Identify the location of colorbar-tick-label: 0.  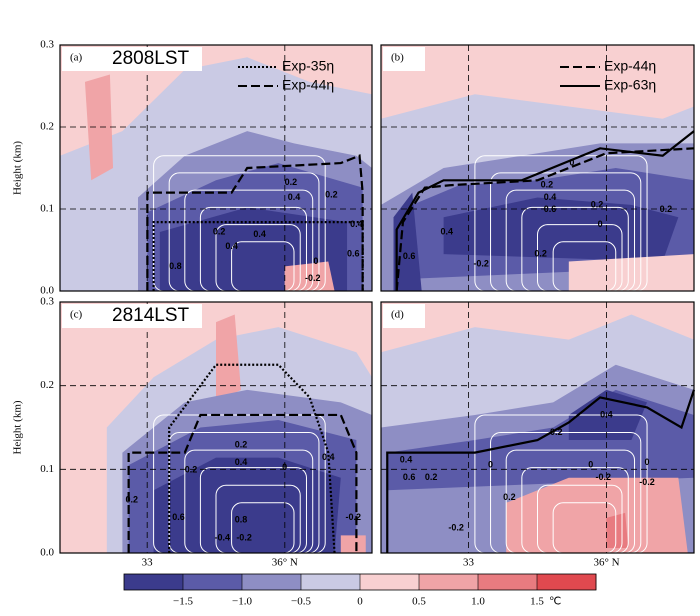
(360, 602).